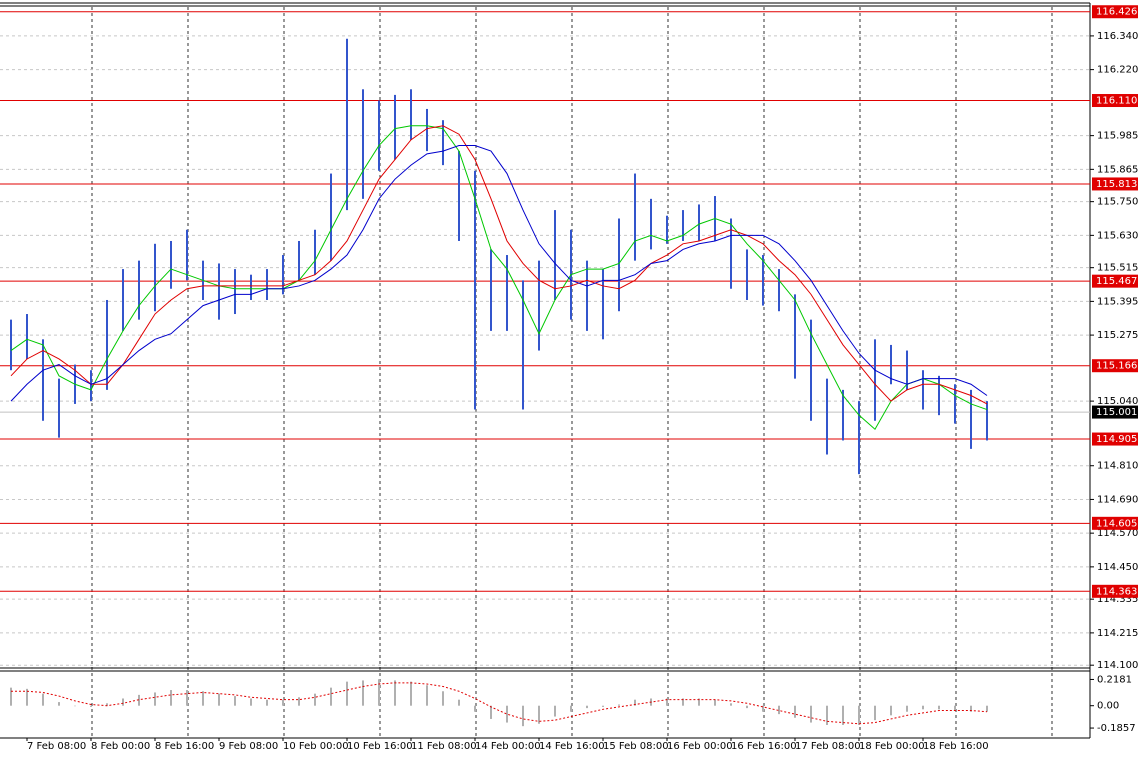 The height and width of the screenshot is (757, 1140). Describe the element at coordinates (1117, 169) in the screenshot. I see `y-tick-label: 115.865` at that location.